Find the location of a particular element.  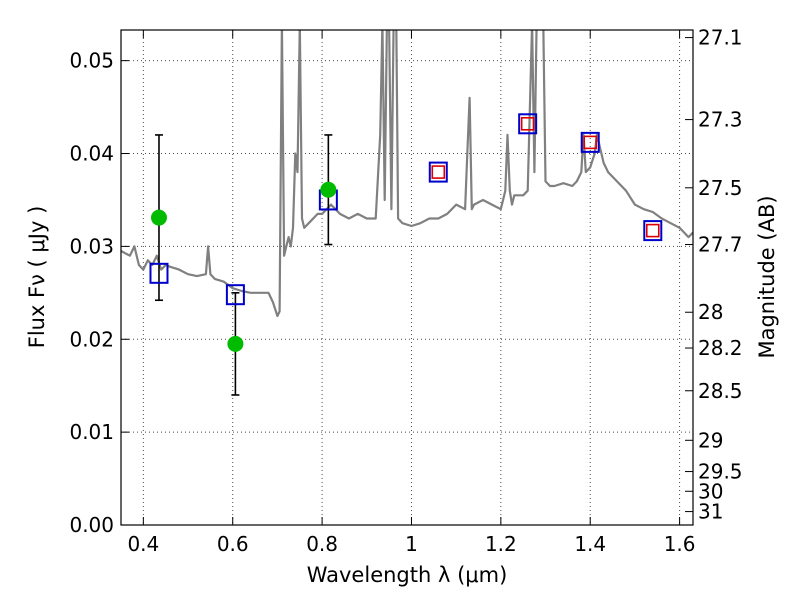

y-tick-label: 0.03 is located at coordinates (91, 246).